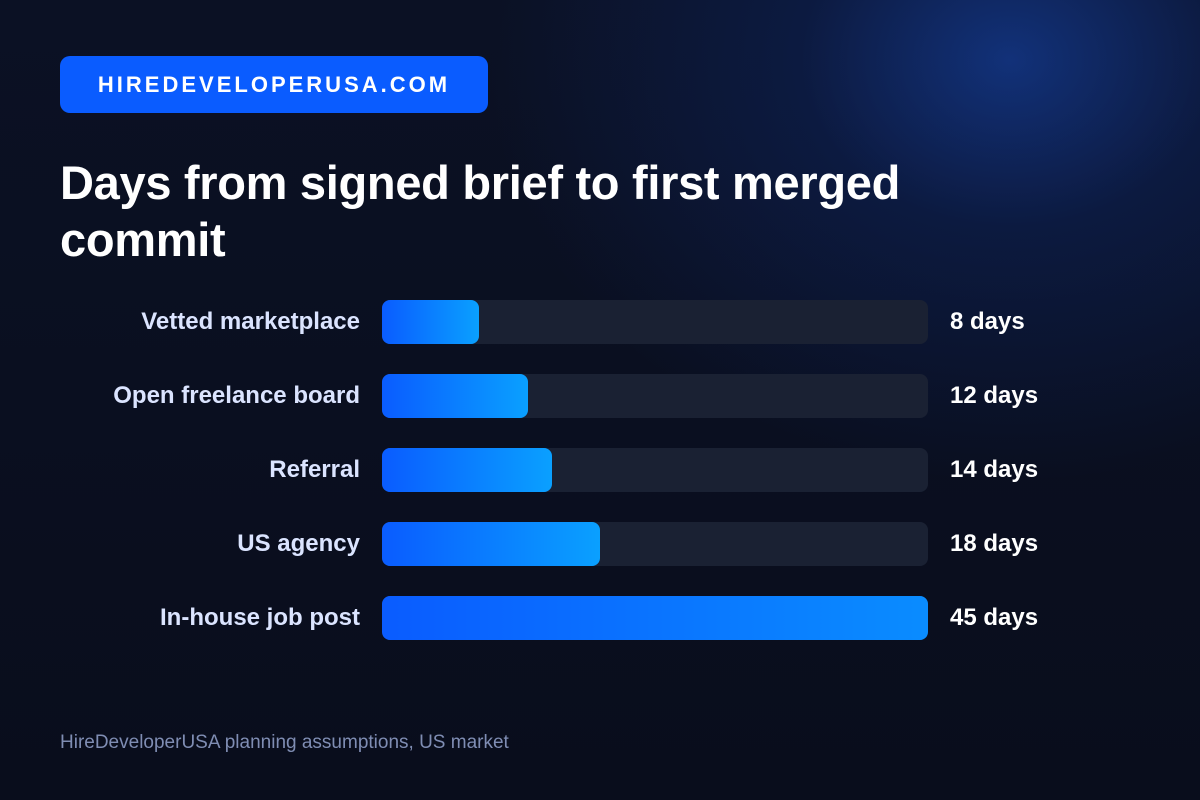  What do you see at coordinates (994, 543) in the screenshot?
I see `value-label: 18 days` at bounding box center [994, 543].